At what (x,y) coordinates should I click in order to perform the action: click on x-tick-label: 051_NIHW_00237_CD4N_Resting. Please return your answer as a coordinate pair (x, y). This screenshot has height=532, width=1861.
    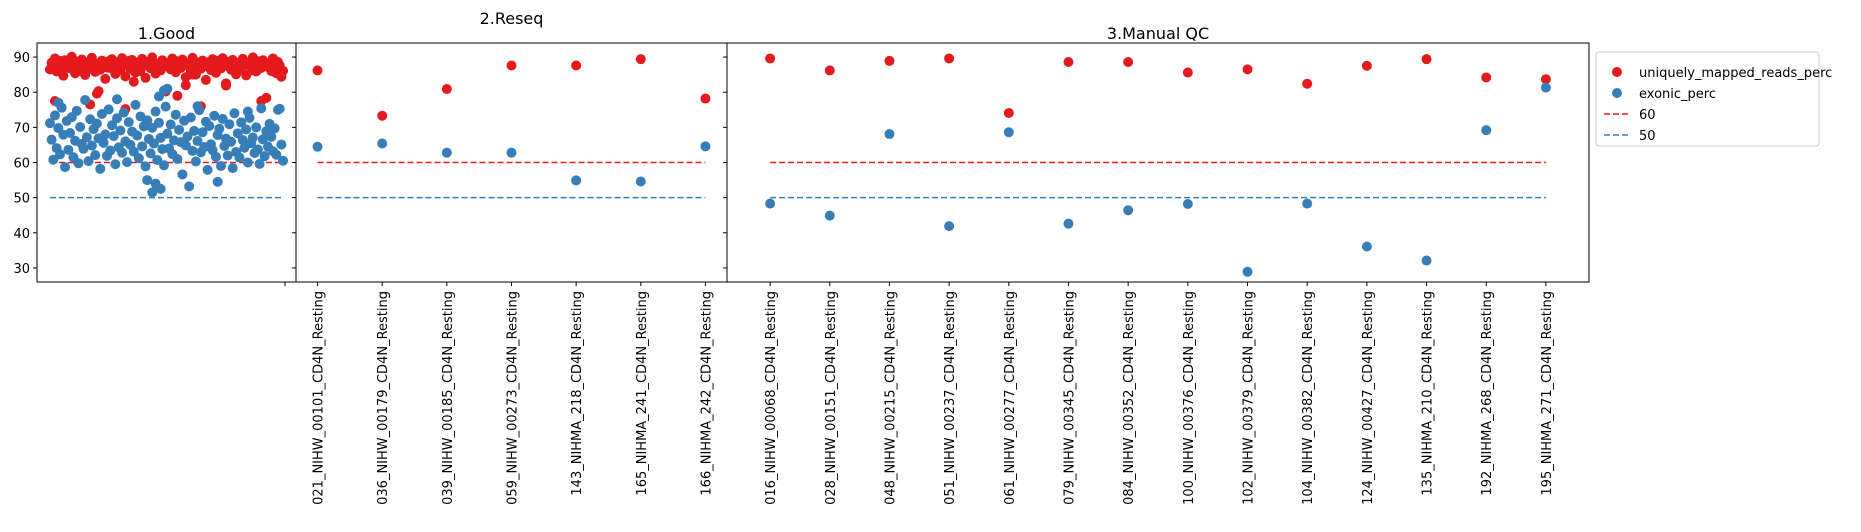
    Looking at the image, I should click on (950, 398).